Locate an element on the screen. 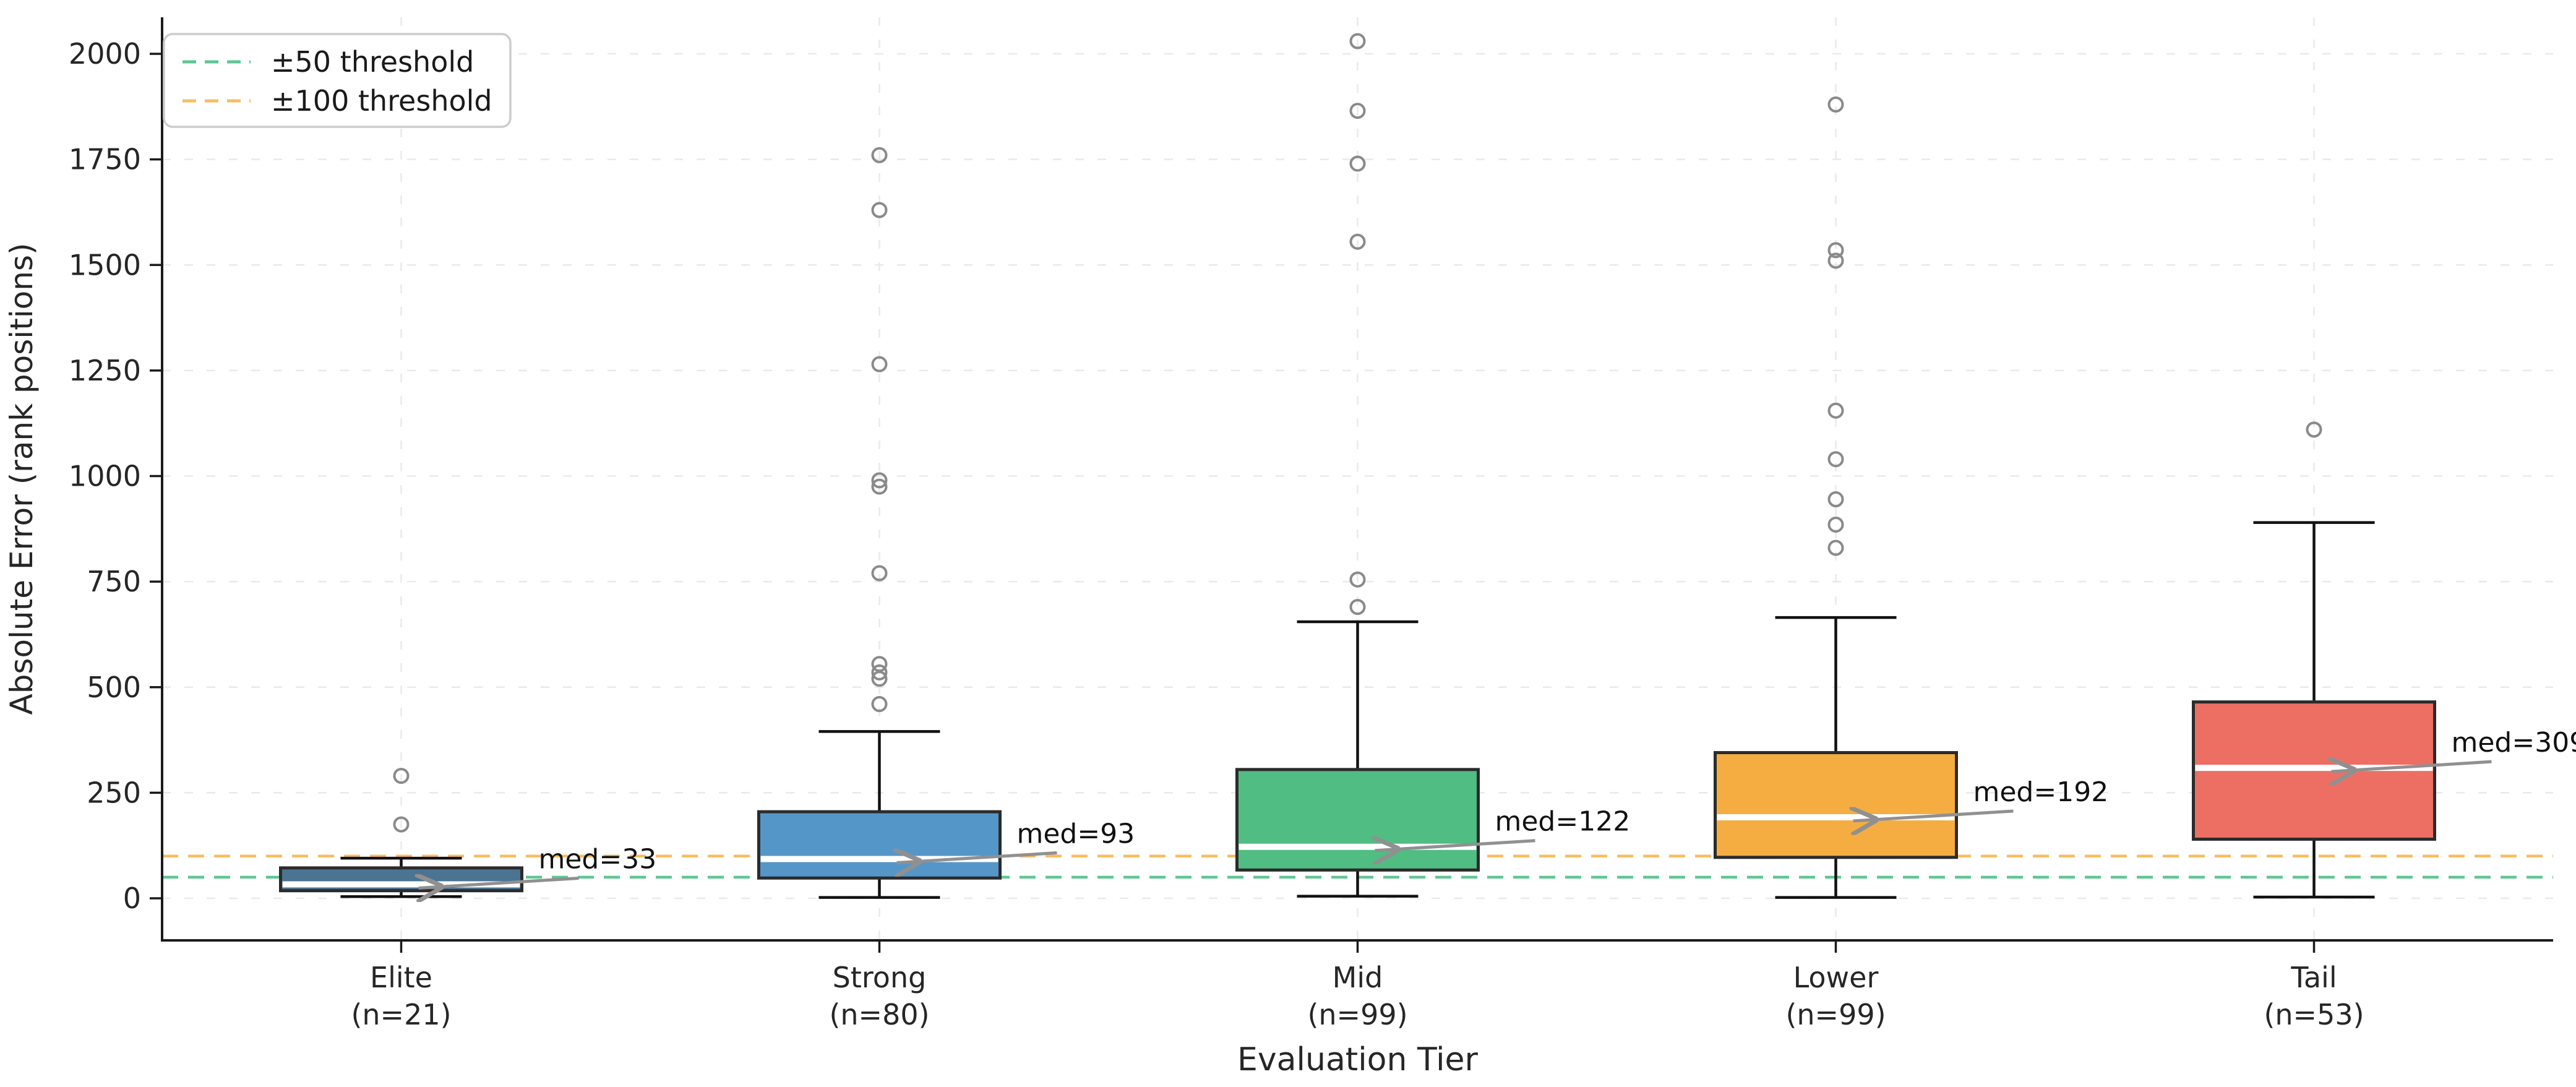 The image size is (2576, 1087). y-tick-label: 250 is located at coordinates (114, 792).